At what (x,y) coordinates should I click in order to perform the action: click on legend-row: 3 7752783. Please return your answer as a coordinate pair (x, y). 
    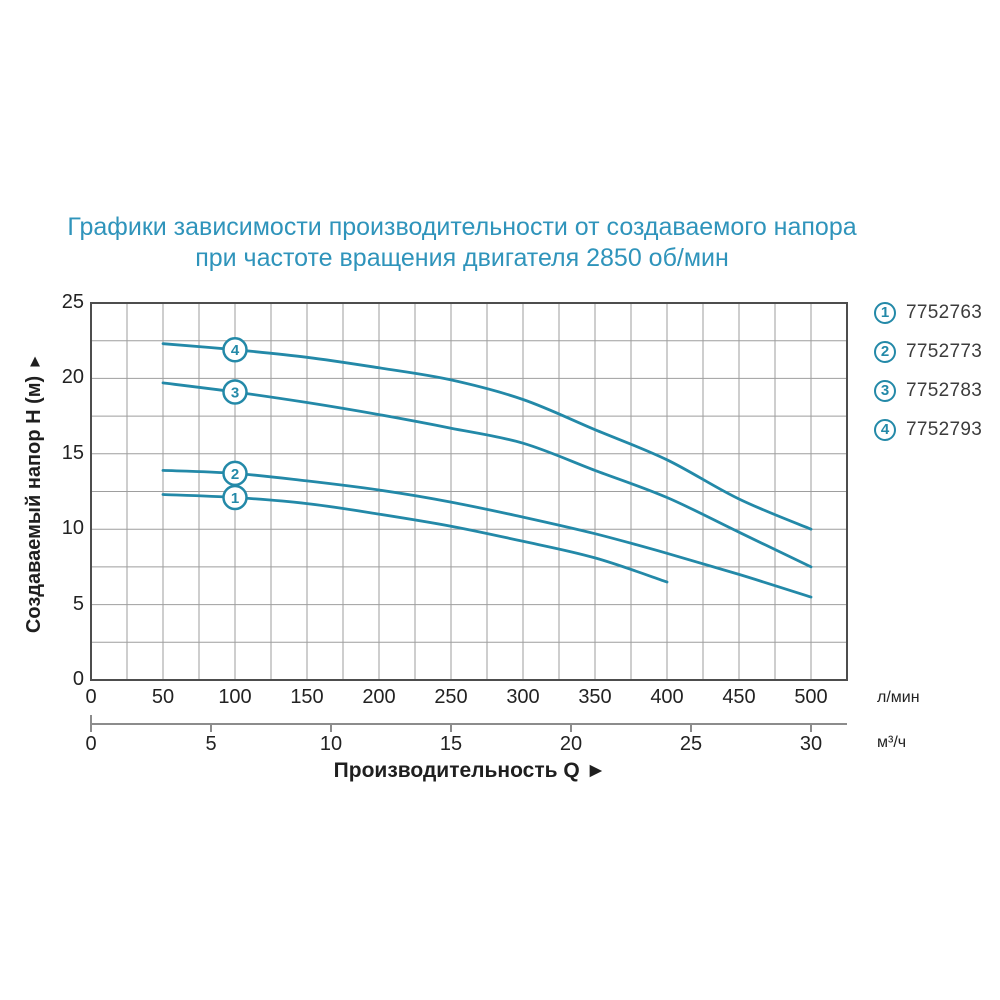
    Looking at the image, I should click on (928, 390).